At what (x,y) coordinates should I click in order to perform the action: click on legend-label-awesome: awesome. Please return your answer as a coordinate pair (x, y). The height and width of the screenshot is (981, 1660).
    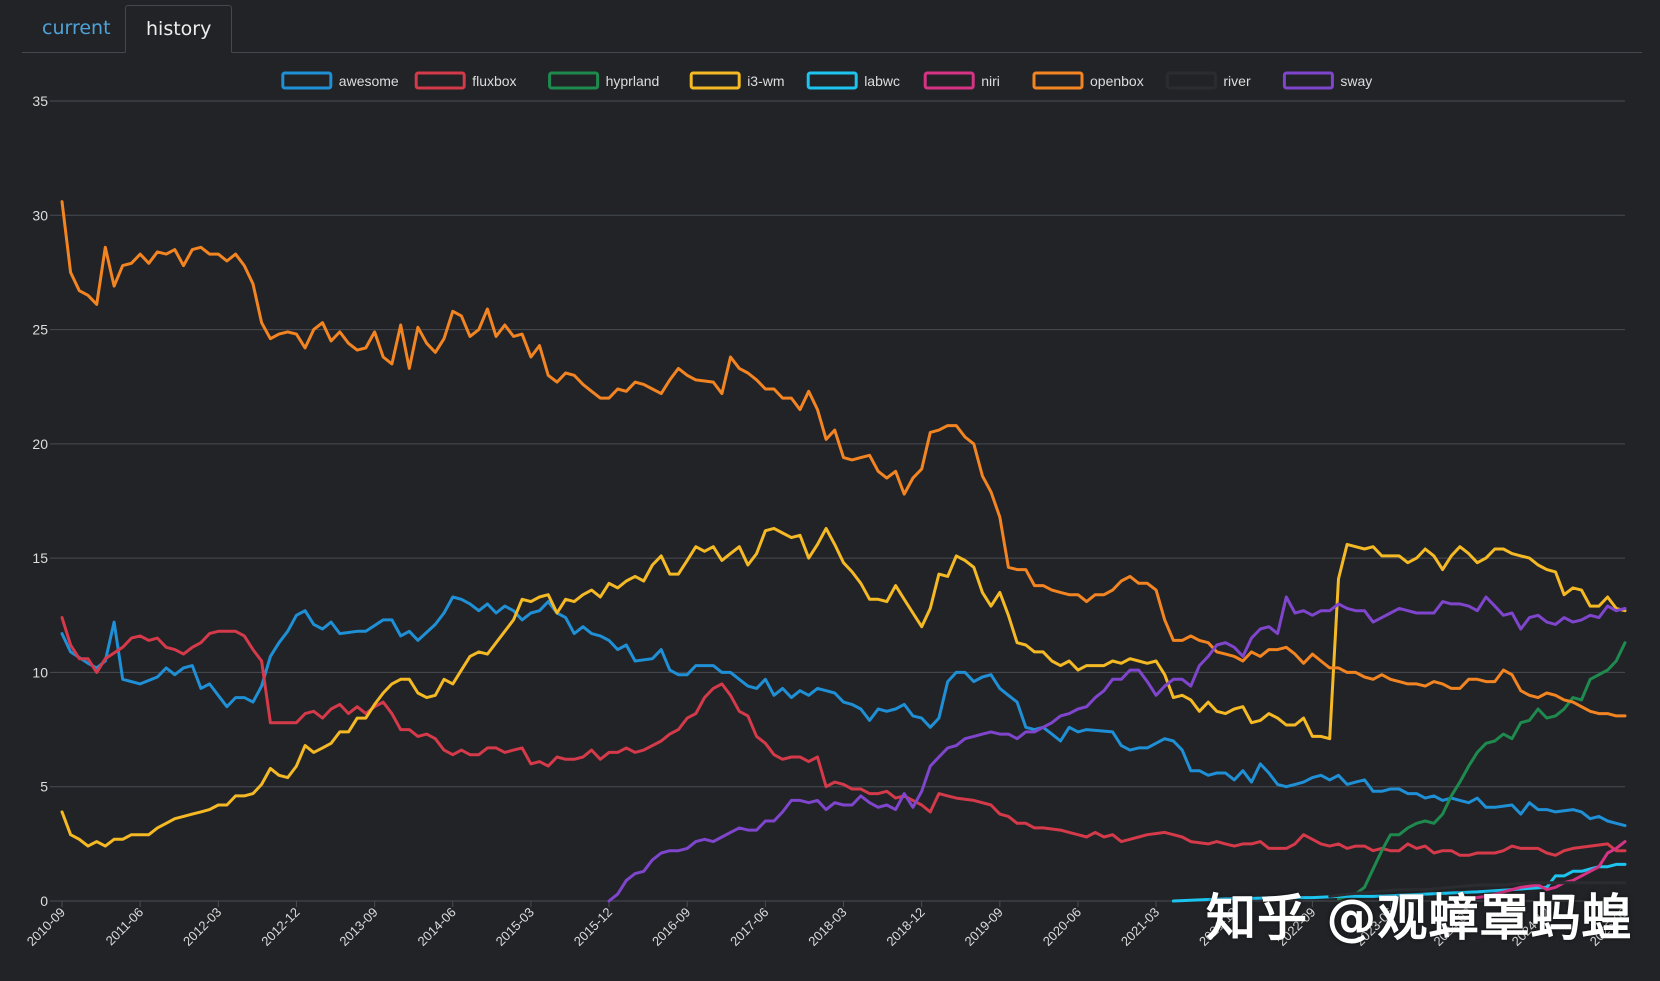
    Looking at the image, I should click on (369, 81).